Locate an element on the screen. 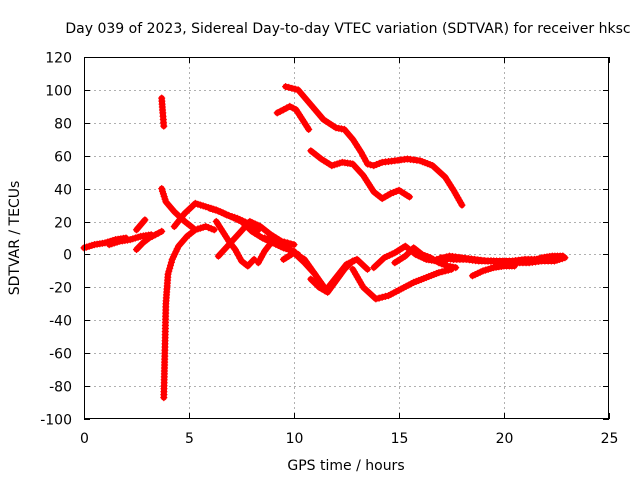 The image size is (640, 480). x-tick-label: 5 is located at coordinates (189, 439).